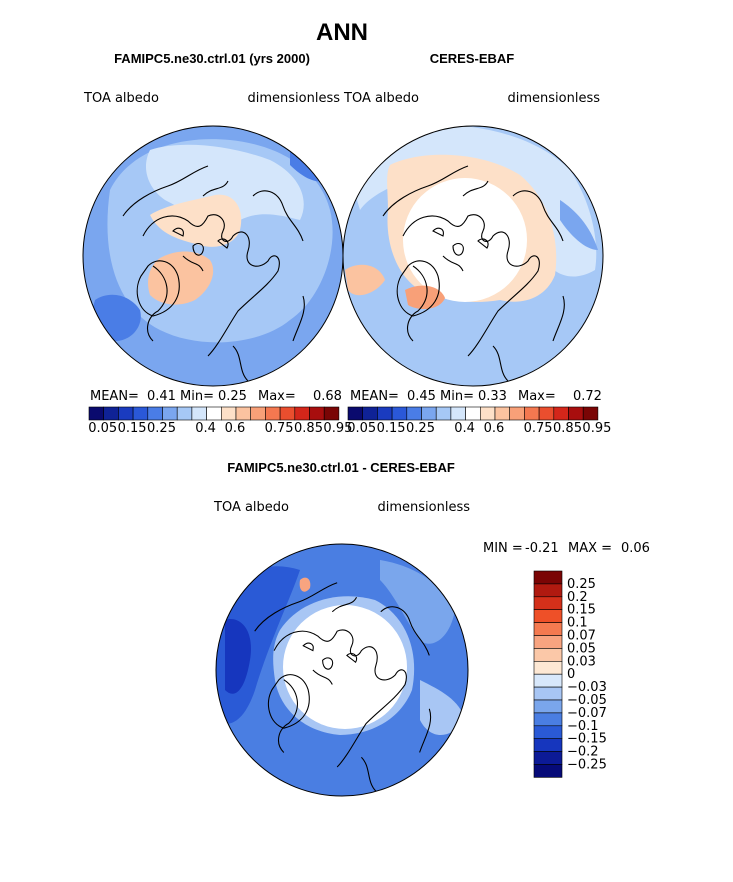 This screenshot has height=882, width=733. What do you see at coordinates (327, 396) in the screenshot?
I see `max-value: 0.68` at bounding box center [327, 396].